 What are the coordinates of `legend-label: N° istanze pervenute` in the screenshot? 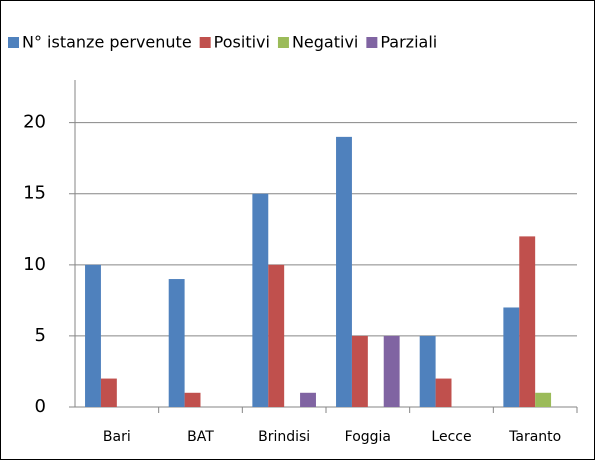 It's located at (107, 42).